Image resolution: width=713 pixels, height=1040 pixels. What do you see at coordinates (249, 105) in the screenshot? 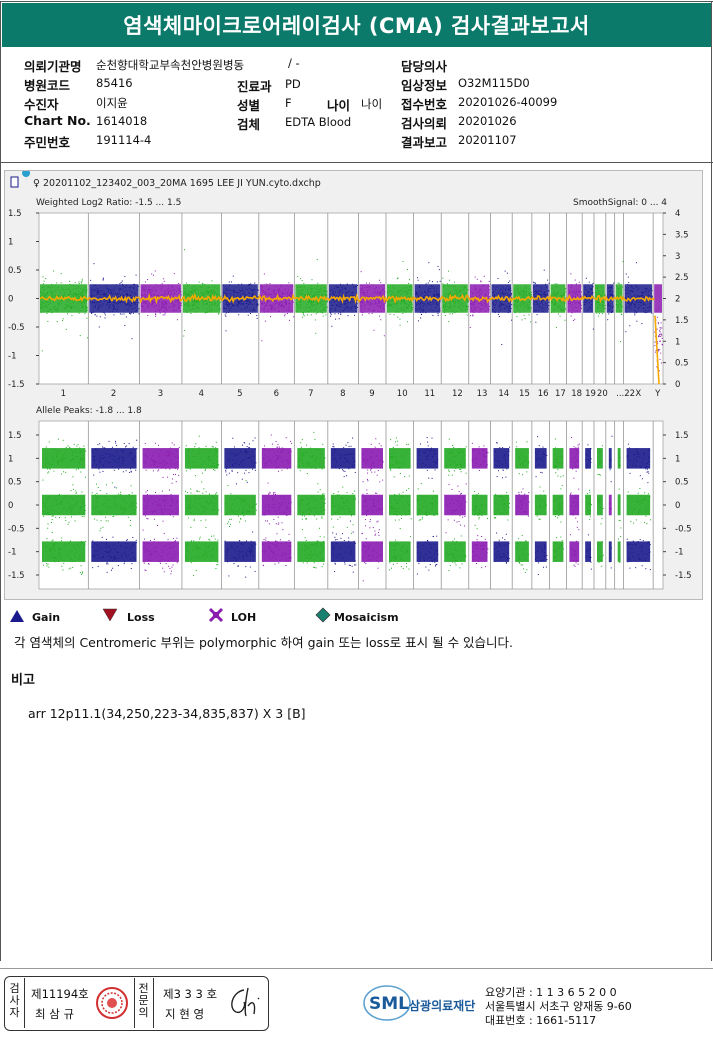
I see `sex-label: 성별` at bounding box center [249, 105].